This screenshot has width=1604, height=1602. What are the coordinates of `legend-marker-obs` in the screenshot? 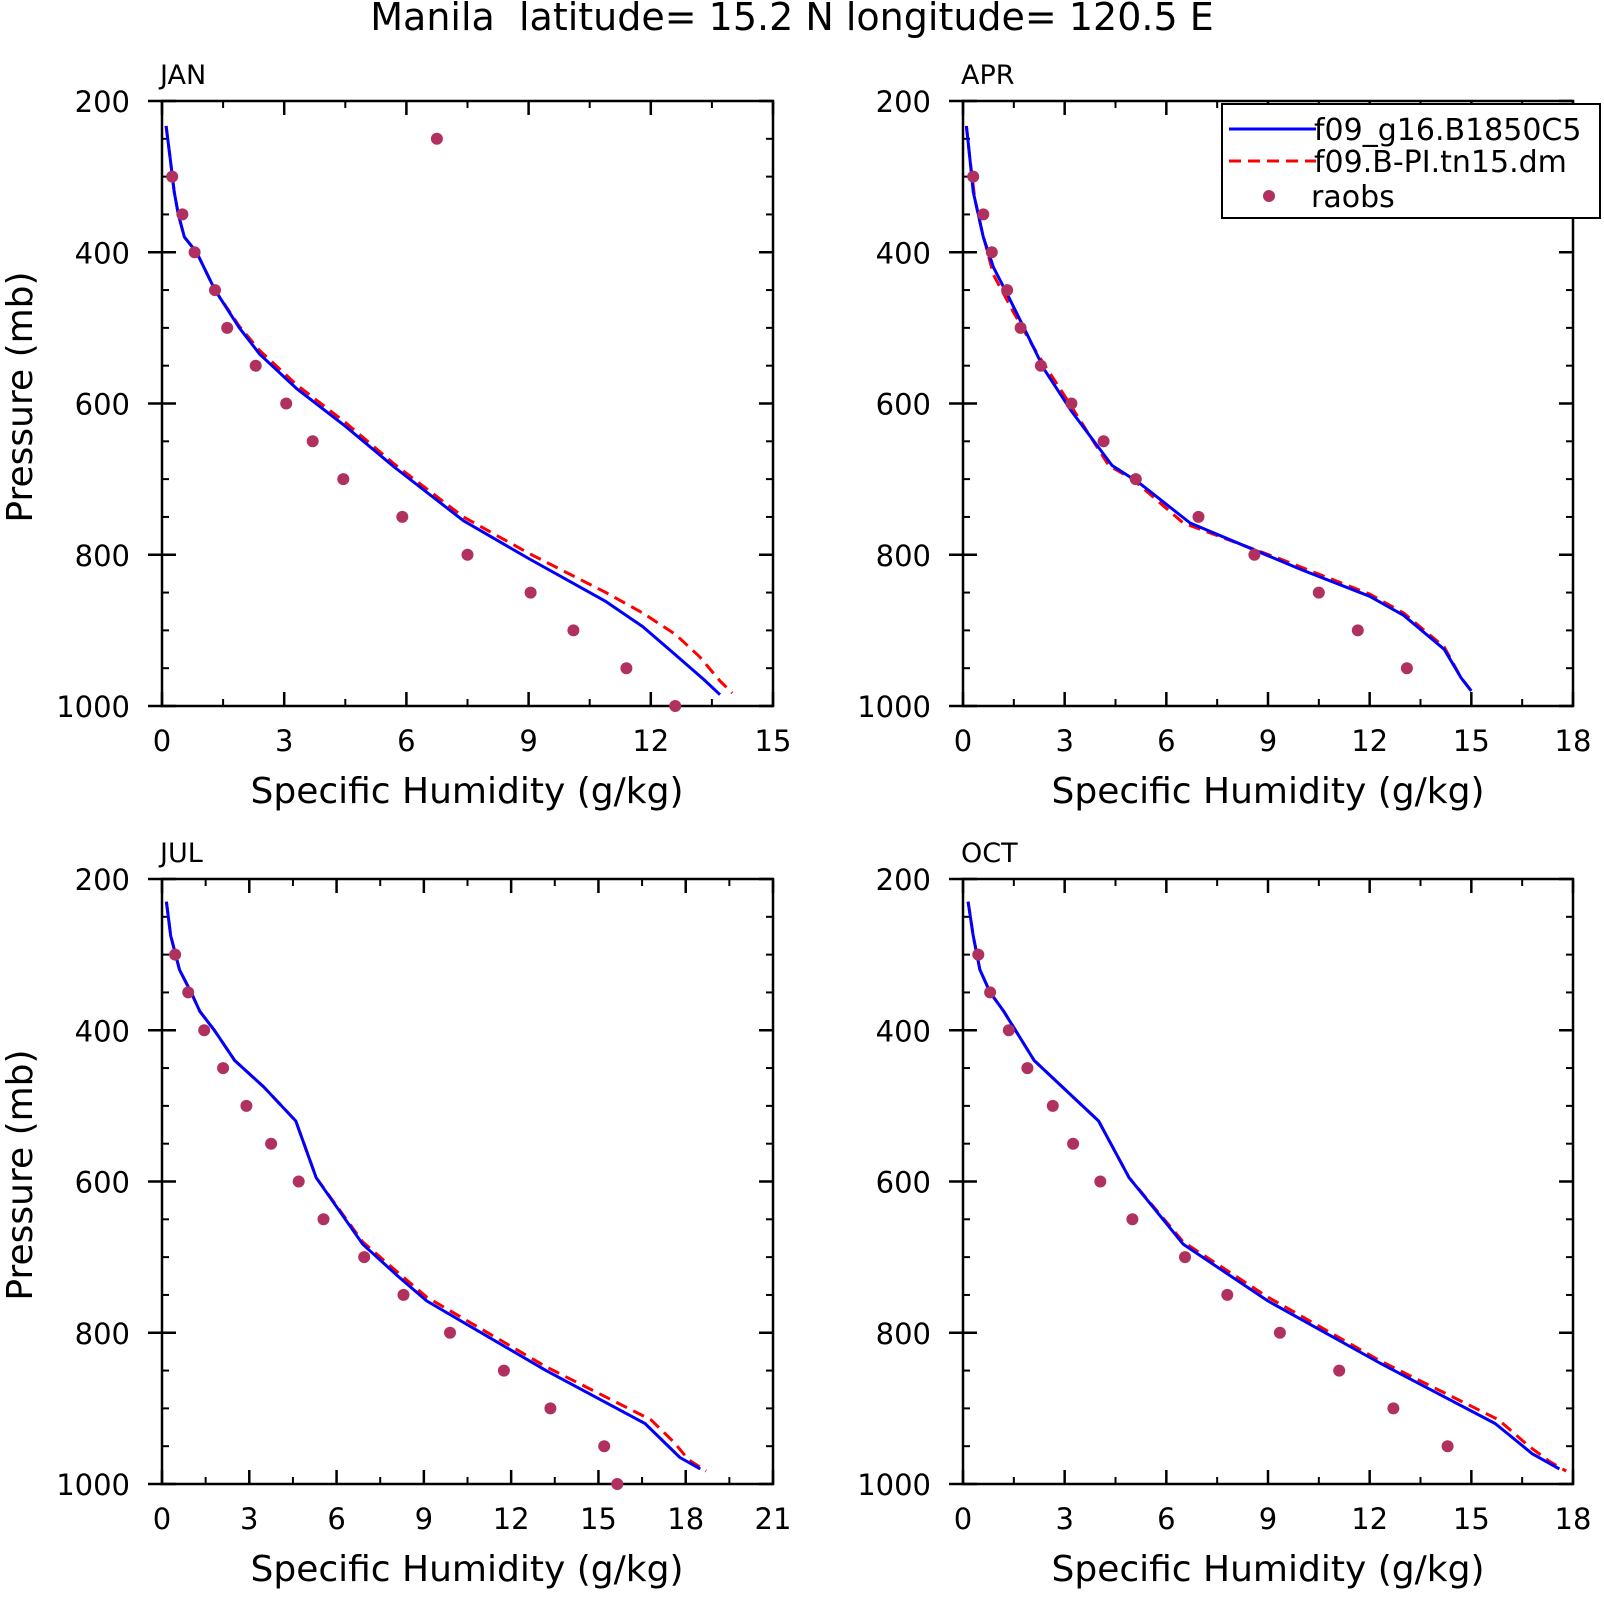 It's located at (1269, 196).